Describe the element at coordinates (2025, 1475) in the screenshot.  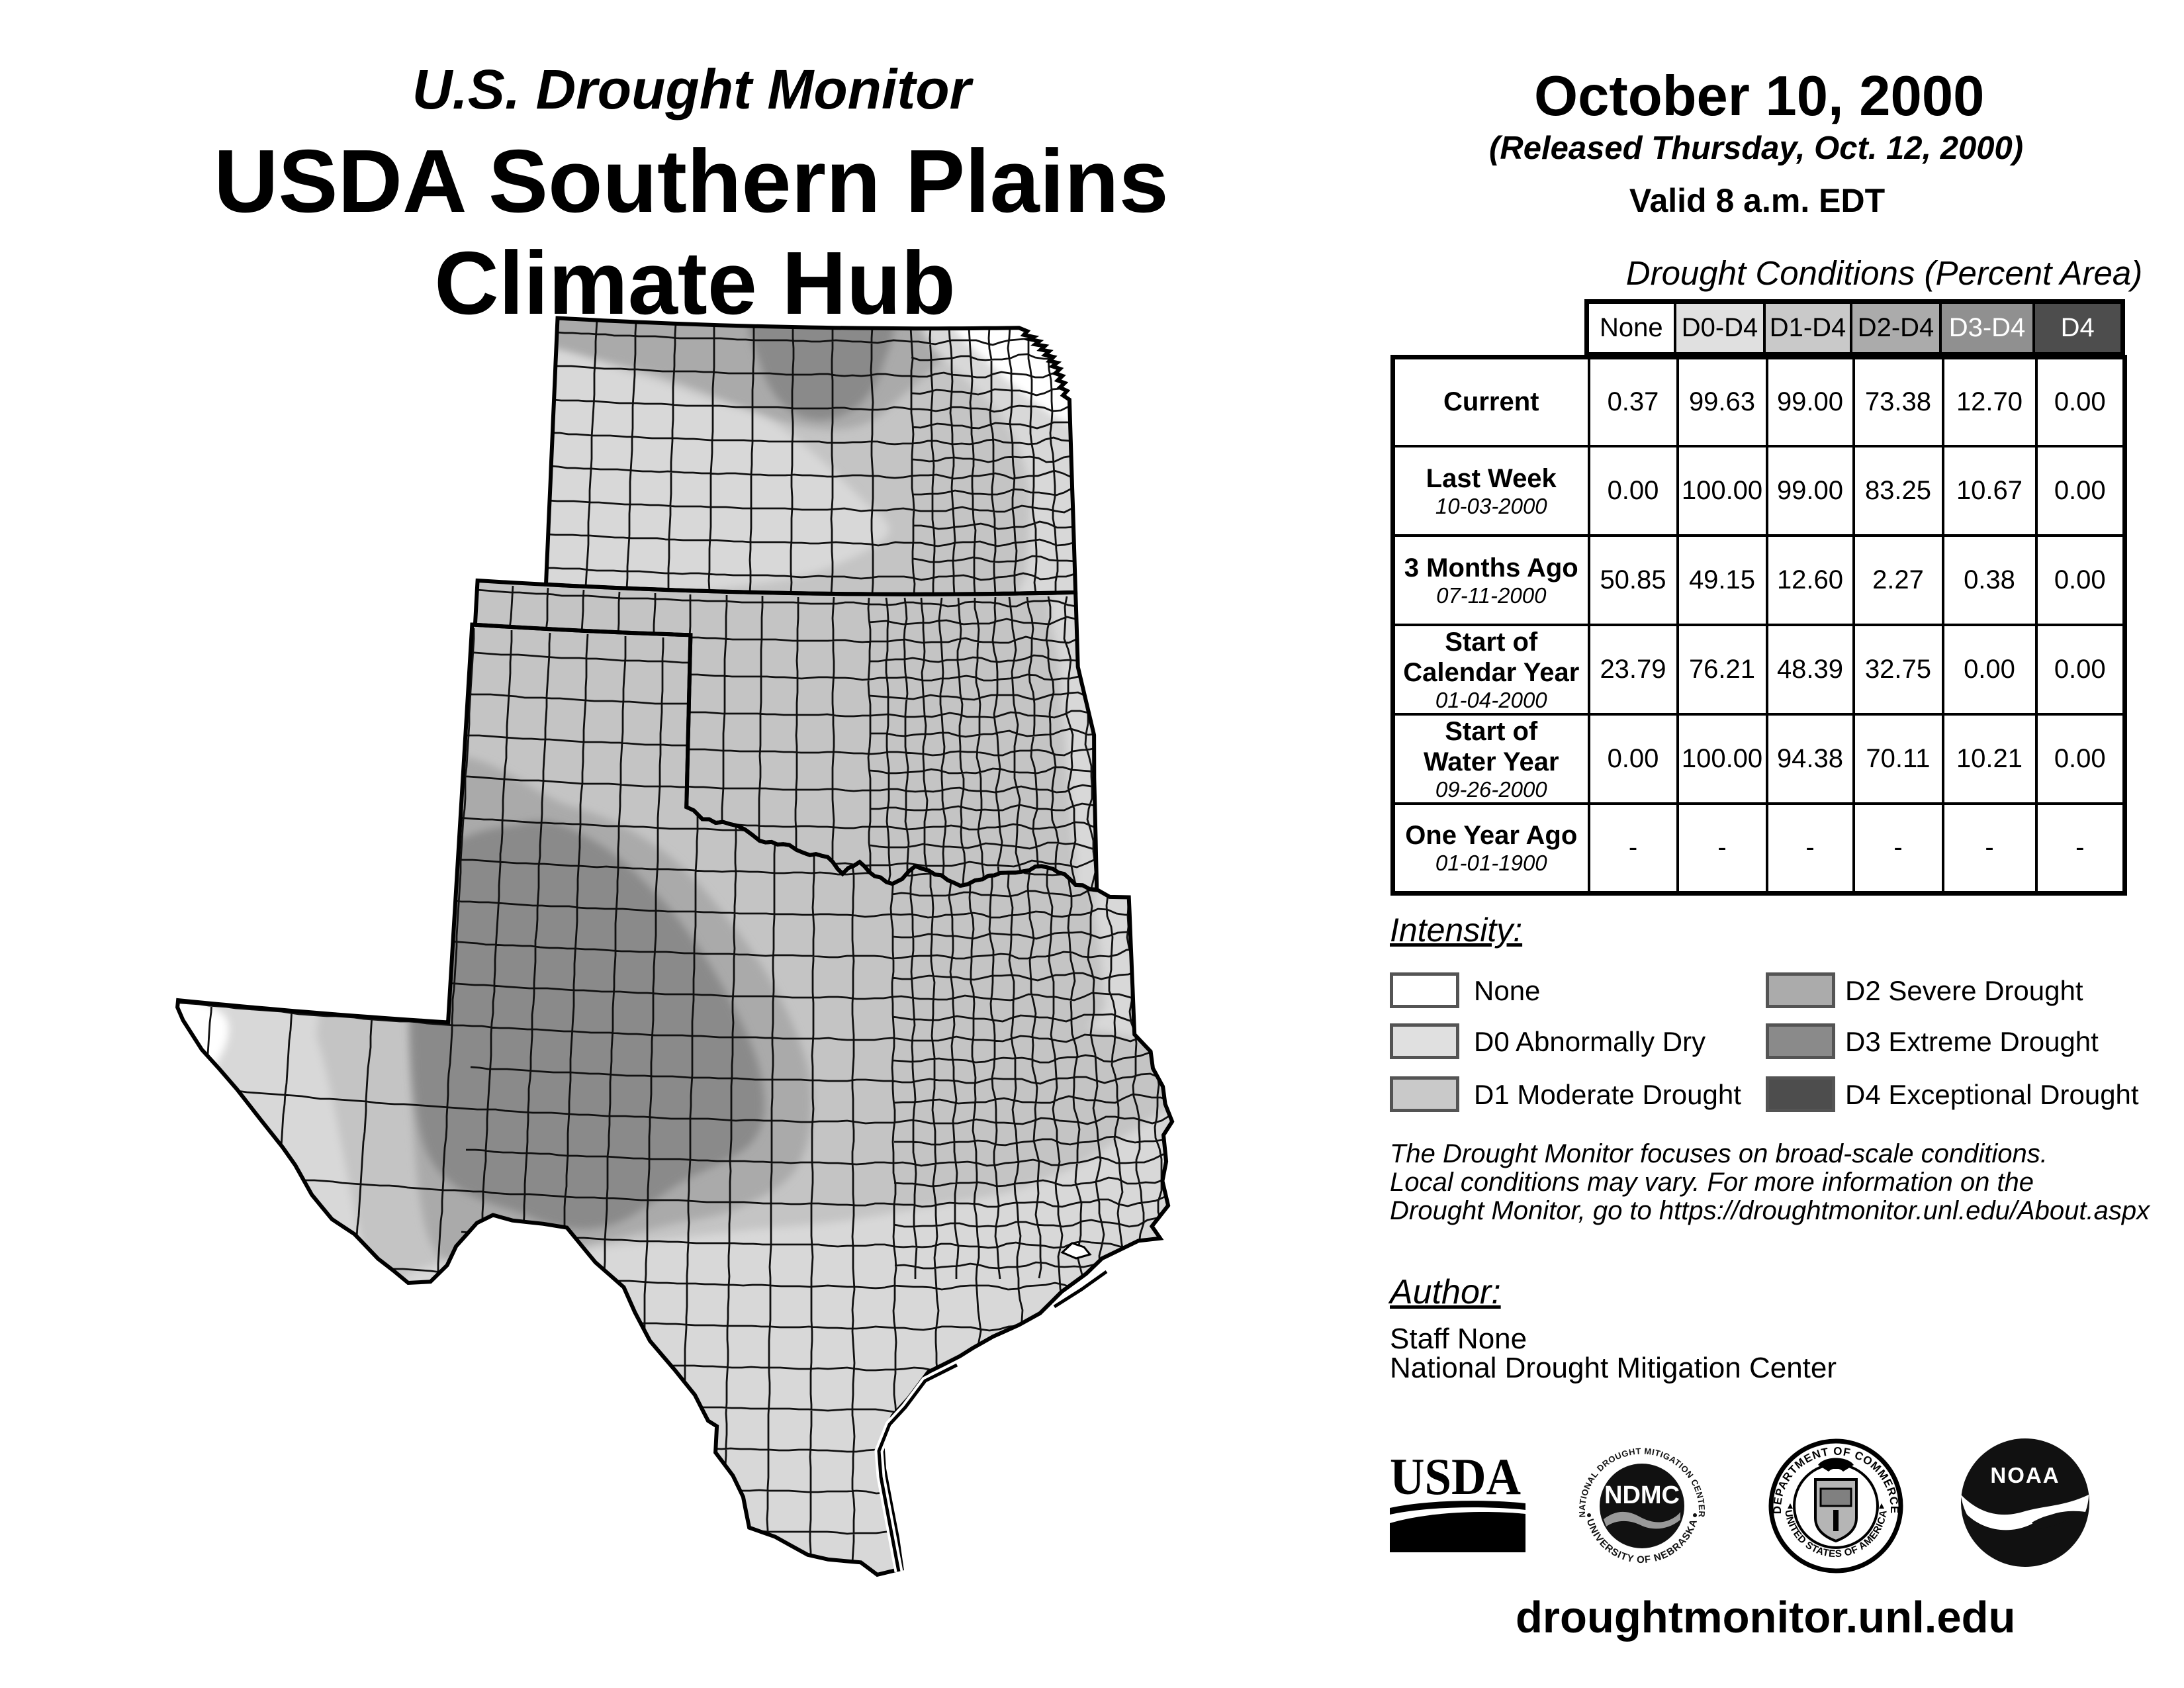
I see `svg-text: NOAA` at that location.